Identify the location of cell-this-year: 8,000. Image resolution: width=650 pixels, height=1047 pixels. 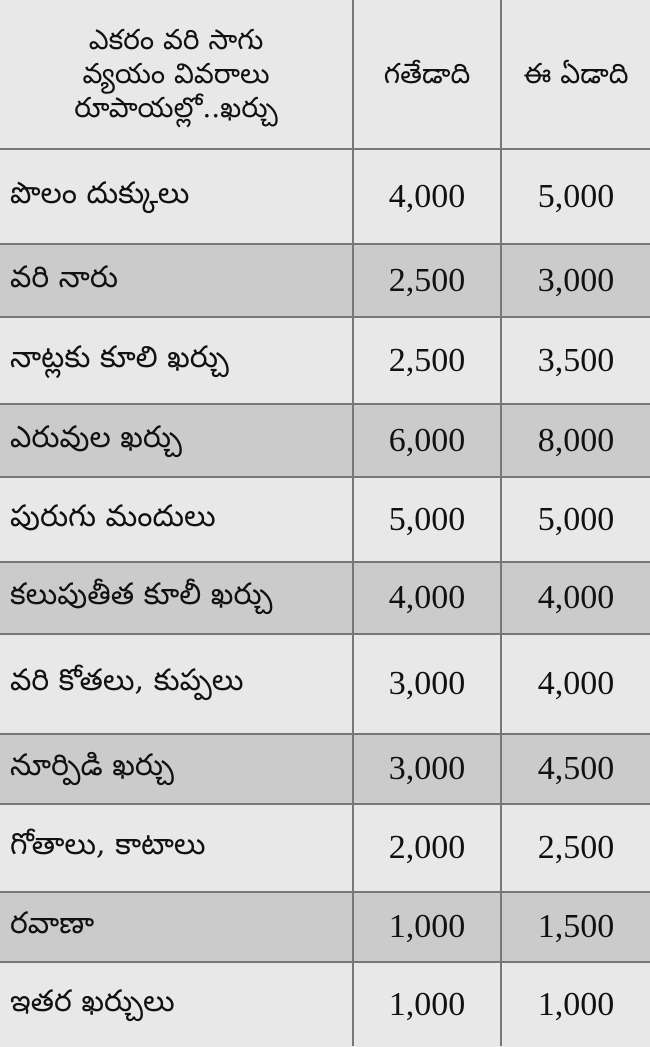
(575, 440).